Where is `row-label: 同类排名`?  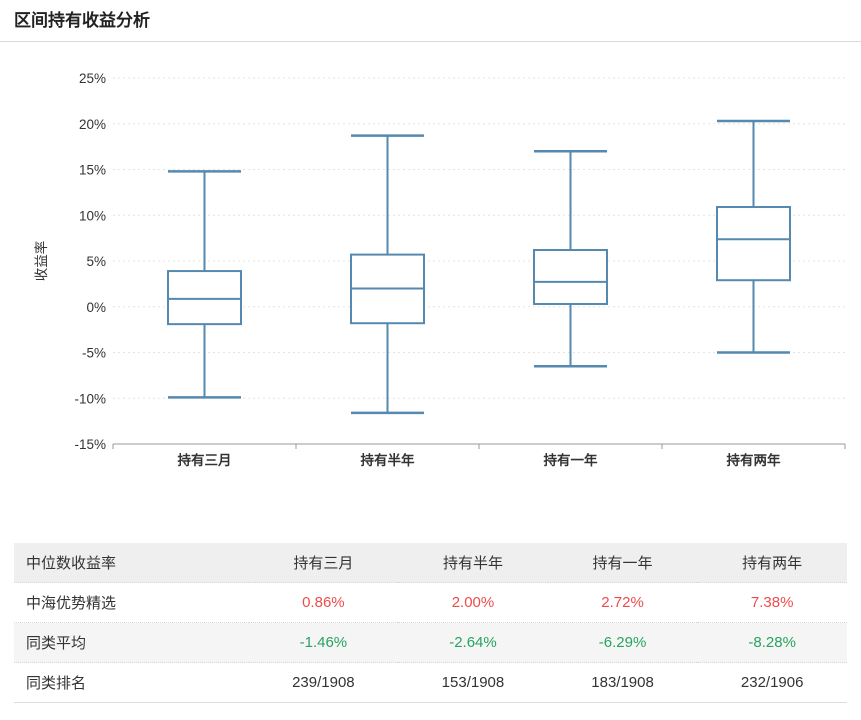
row-label: 同类排名 is located at coordinates (56, 683).